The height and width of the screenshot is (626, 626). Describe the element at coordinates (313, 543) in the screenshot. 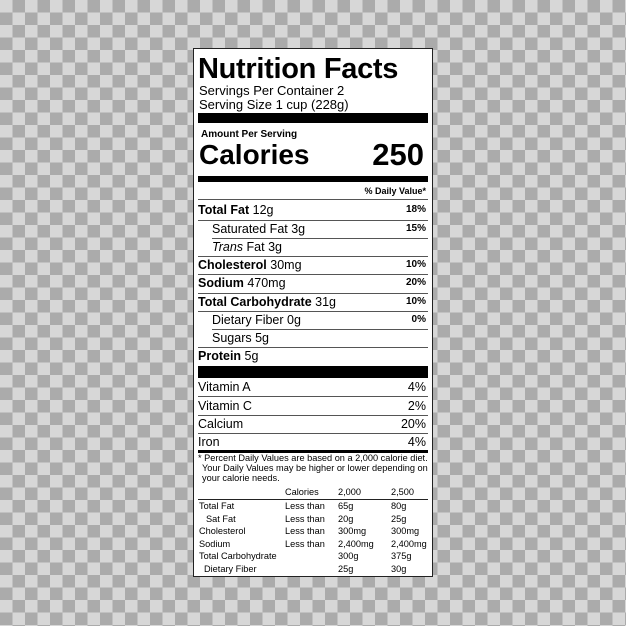

I see `reference-table-row: Sodium Less than 2,400mg 2,400mg` at that location.